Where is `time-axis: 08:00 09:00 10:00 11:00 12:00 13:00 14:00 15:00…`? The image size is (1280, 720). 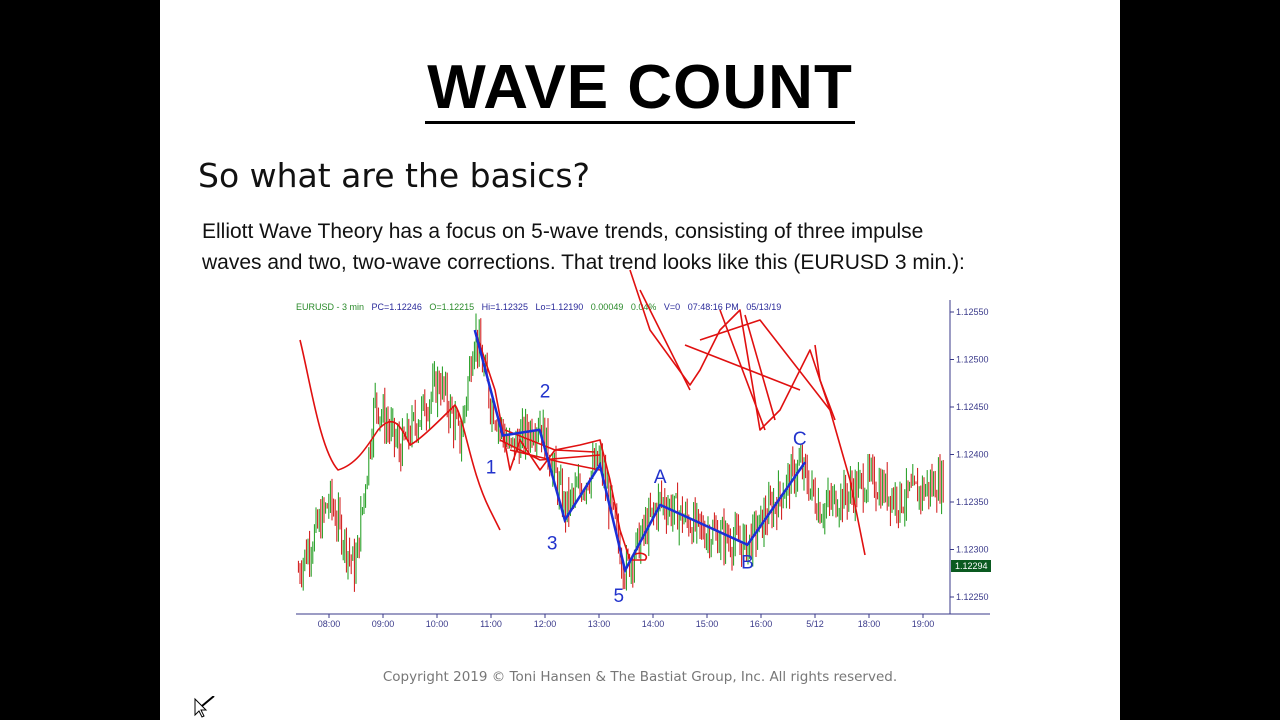
time-axis: 08:00 09:00 10:00 11:00 12:00 13:00 14:00 15:00… is located at coordinates (626, 621).